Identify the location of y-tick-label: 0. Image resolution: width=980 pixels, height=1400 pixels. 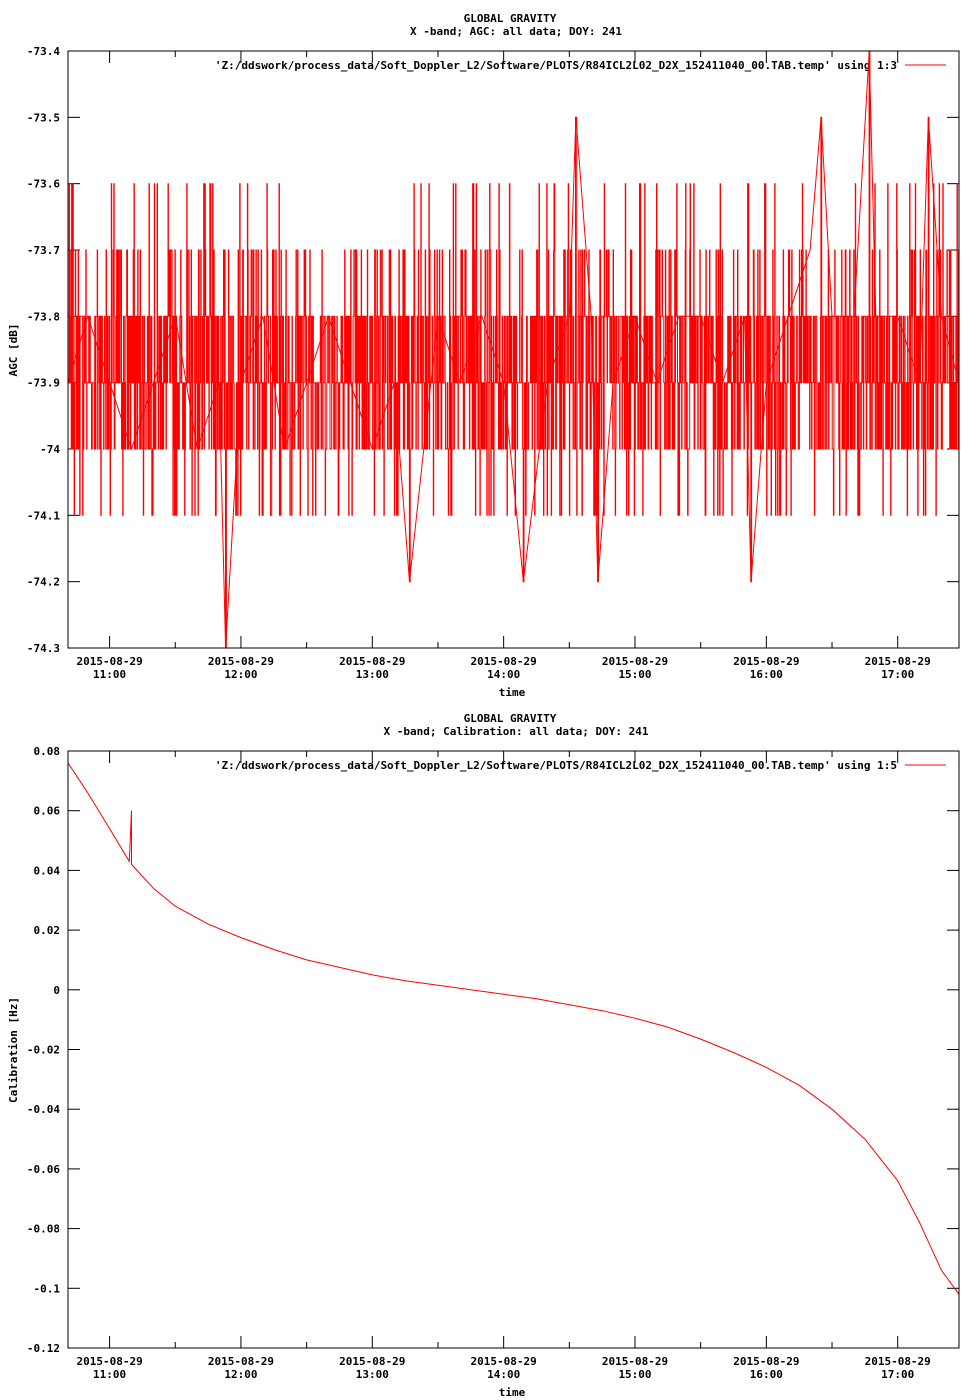
(56, 990).